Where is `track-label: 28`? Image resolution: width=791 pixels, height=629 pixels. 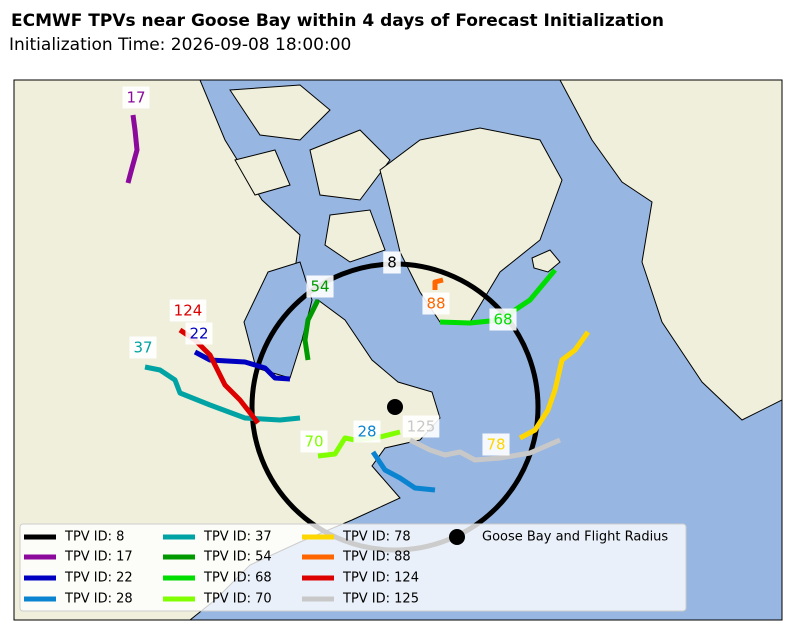
track-label: 28 is located at coordinates (366, 432).